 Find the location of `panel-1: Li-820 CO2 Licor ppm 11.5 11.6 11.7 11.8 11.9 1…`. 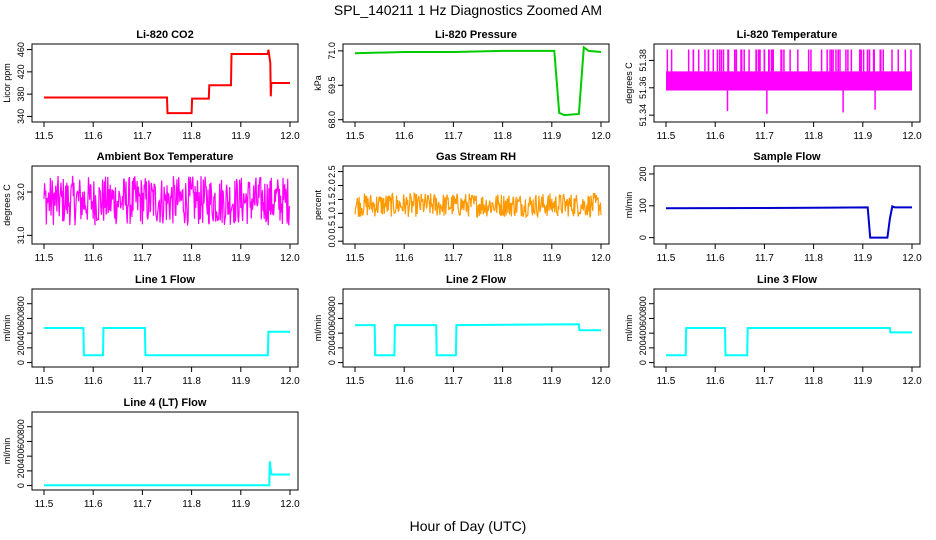

panel-1: Li-820 CO2 Licor ppm 11.5 11.6 11.7 11.8 11.9 1… is located at coordinates (151, 85).